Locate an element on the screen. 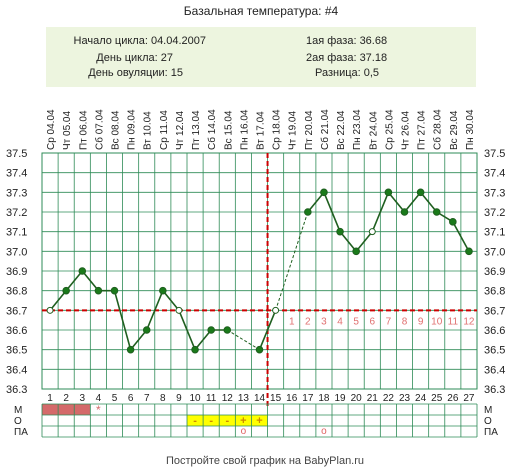 Image resolution: width=522 pixels, height=472 pixels. day-number-label: 1 is located at coordinates (50, 398).